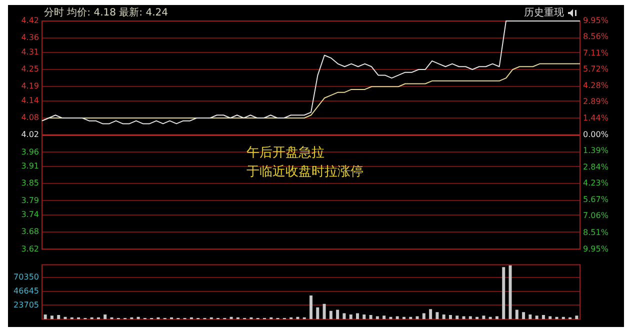  I want to click on y-tick-label: 70350, so click(26, 277).